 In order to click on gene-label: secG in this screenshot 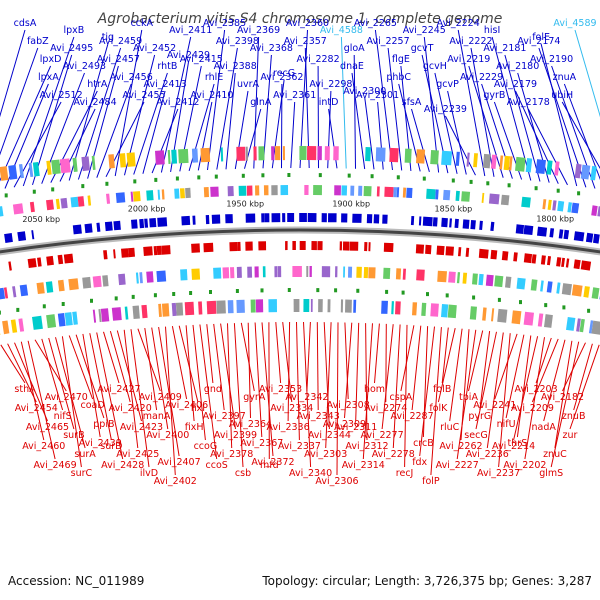, I will do `click(475, 435)`.